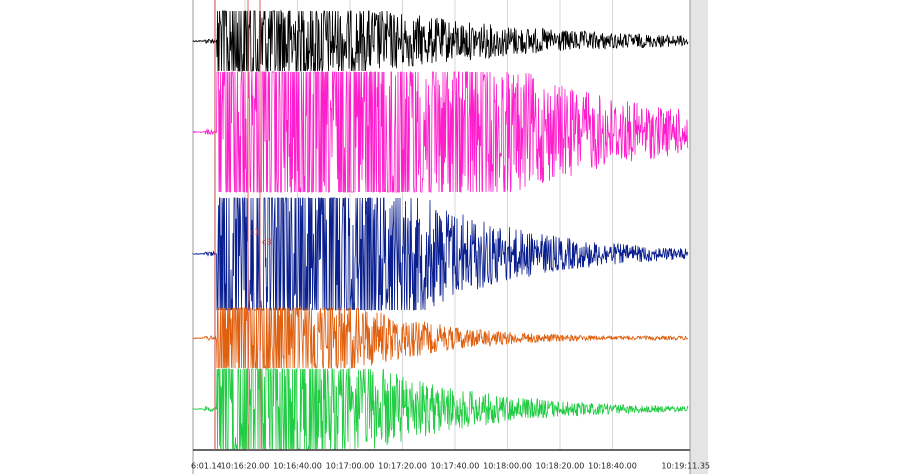  Describe the element at coordinates (560, 466) in the screenshot. I see `time-tick-label: 10:18:20.00` at that location.